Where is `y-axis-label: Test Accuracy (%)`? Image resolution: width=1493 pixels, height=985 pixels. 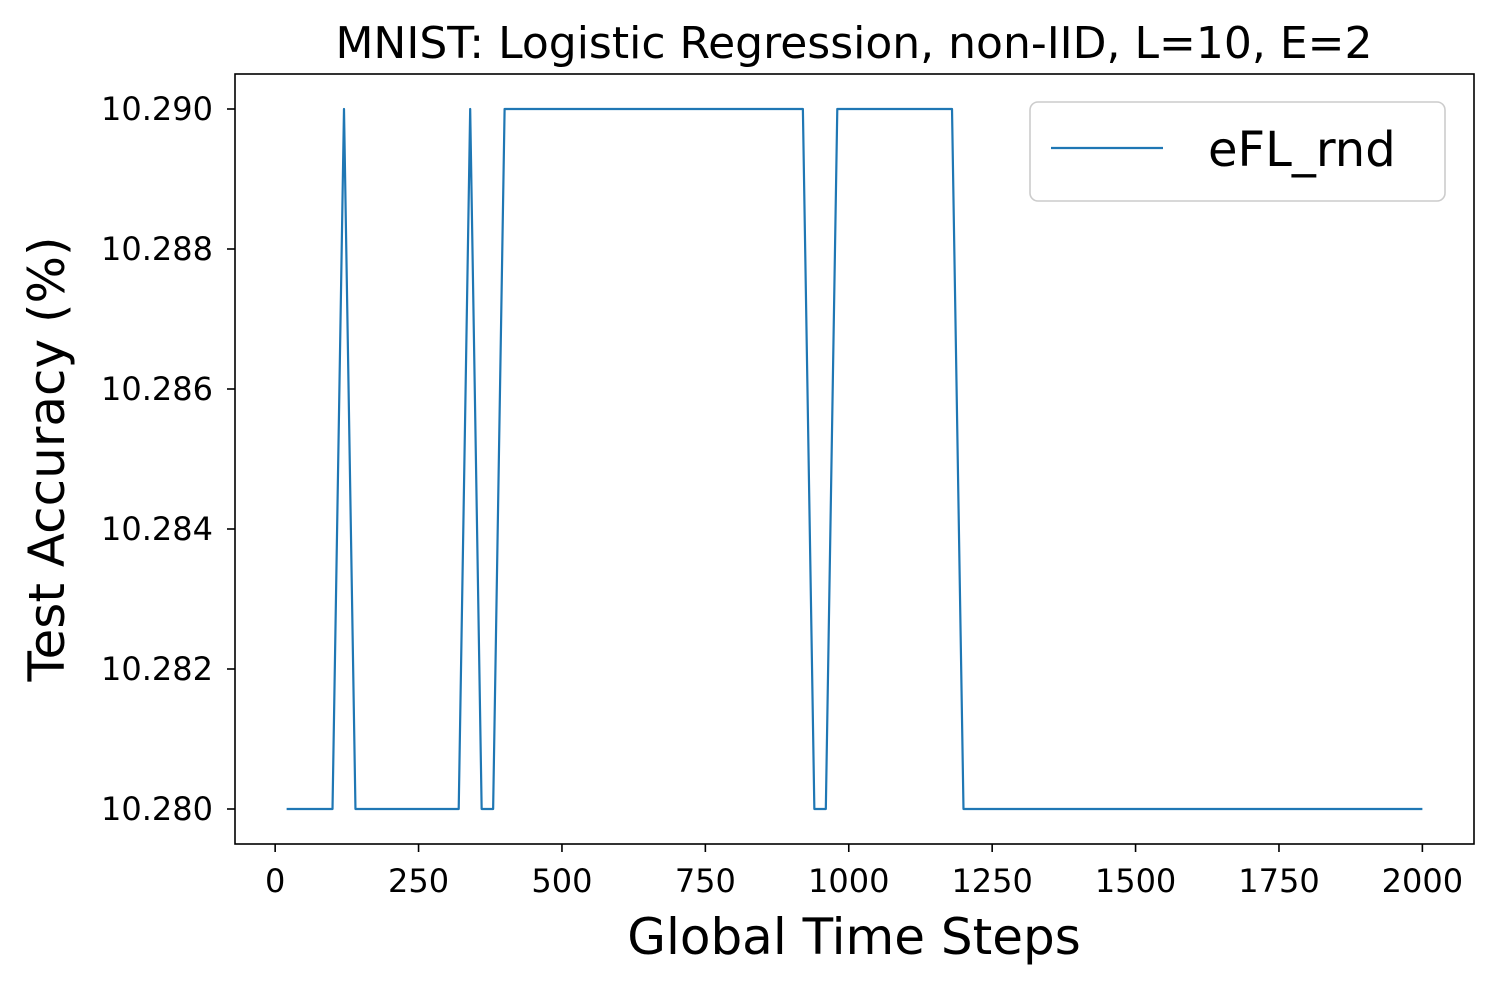
y-axis-label: Test Accuracy (%) is located at coordinates (47, 459).